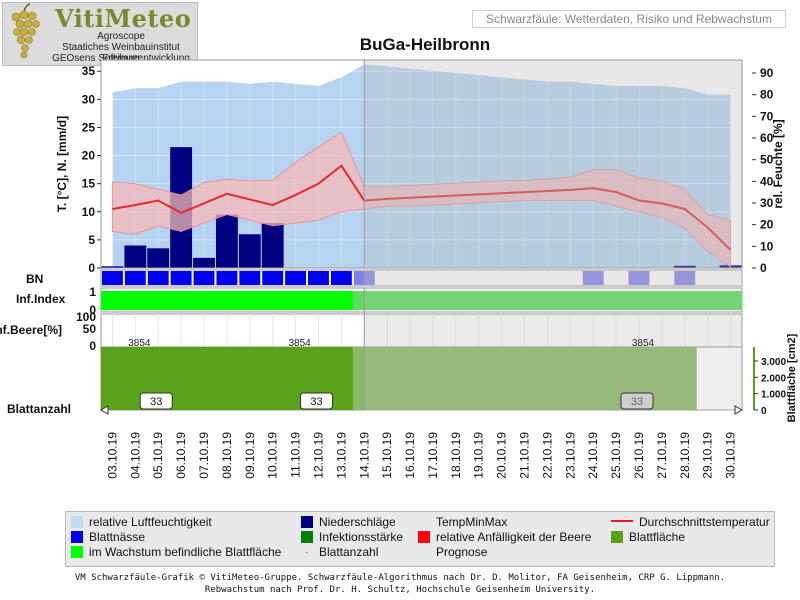 This screenshot has height=600, width=800. What do you see at coordinates (422, 207) in the screenshot?
I see `mean-temp-line` at bounding box center [422, 207].